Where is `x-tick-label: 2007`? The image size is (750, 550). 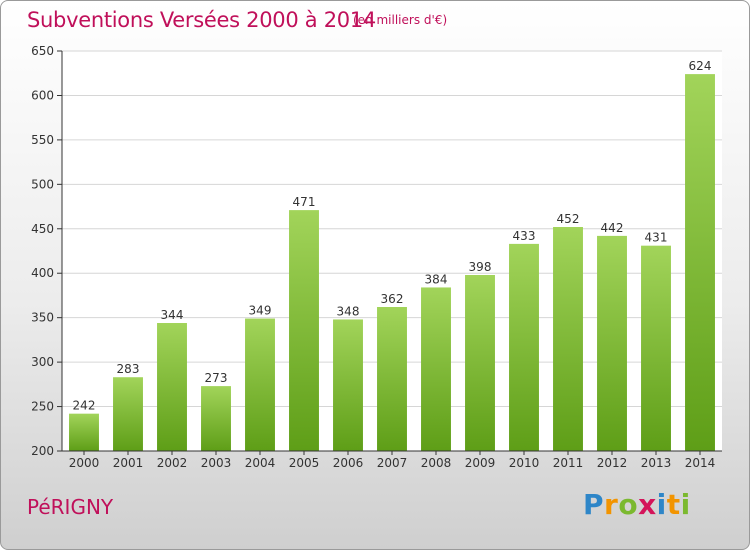
x-tick-label: 2007 is located at coordinates (392, 463).